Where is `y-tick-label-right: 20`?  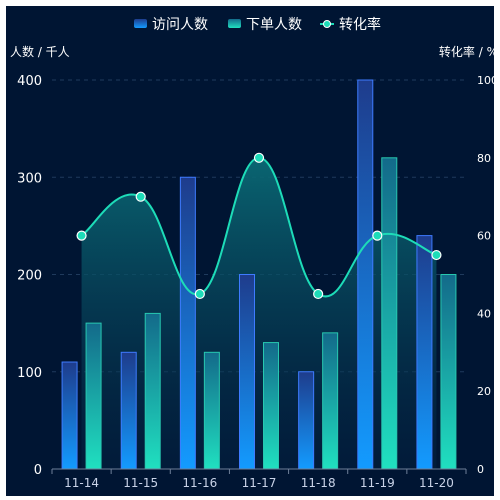
y-tick-label-right: 20 is located at coordinates (484, 391).